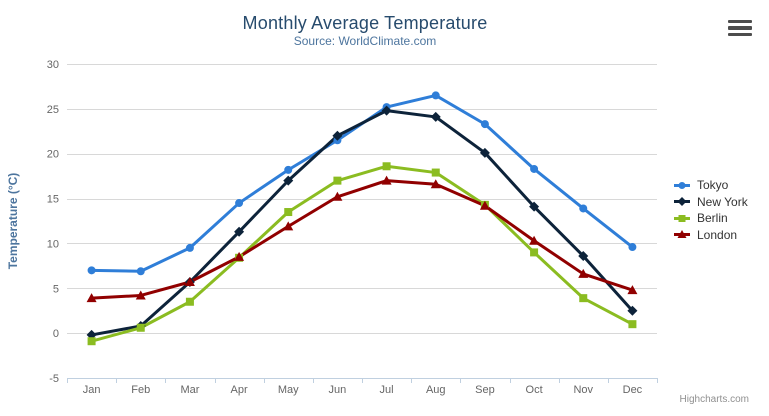 The width and height of the screenshot is (769, 416). Describe the element at coordinates (53, 200) in the screenshot. I see `y-tick-label: 15` at that location.